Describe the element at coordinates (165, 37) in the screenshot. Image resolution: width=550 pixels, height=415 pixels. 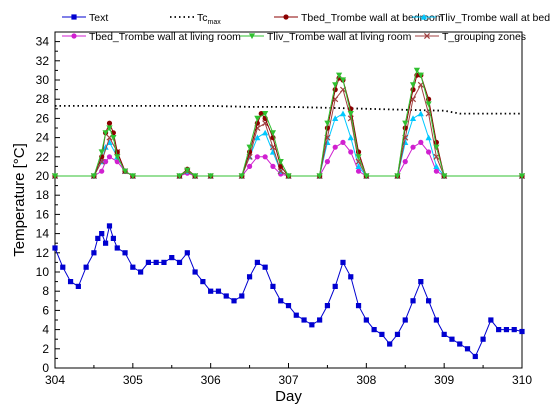
I see `legend-label: Tbed_Trombe wall at living room` at that location.